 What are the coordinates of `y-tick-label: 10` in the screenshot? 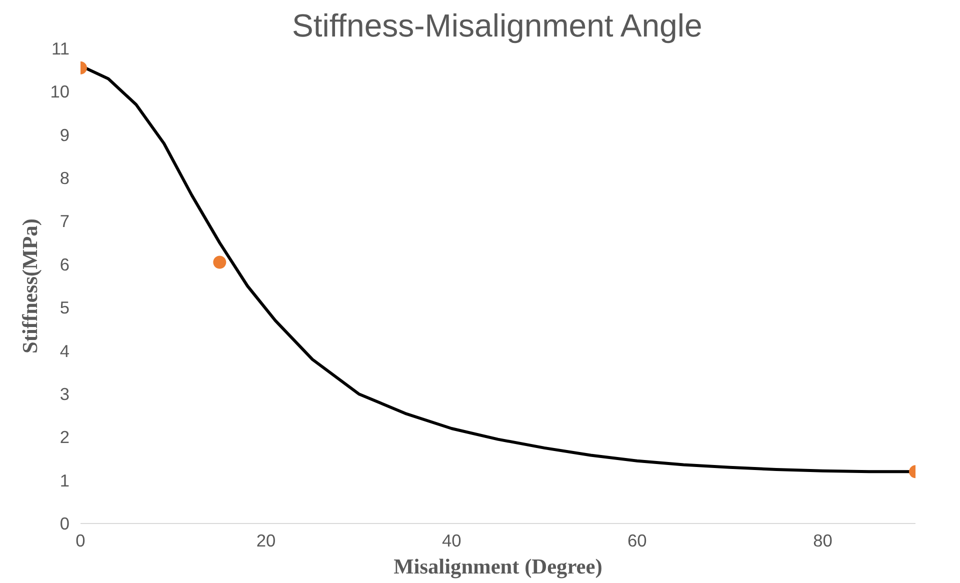 It's located at (60, 92).